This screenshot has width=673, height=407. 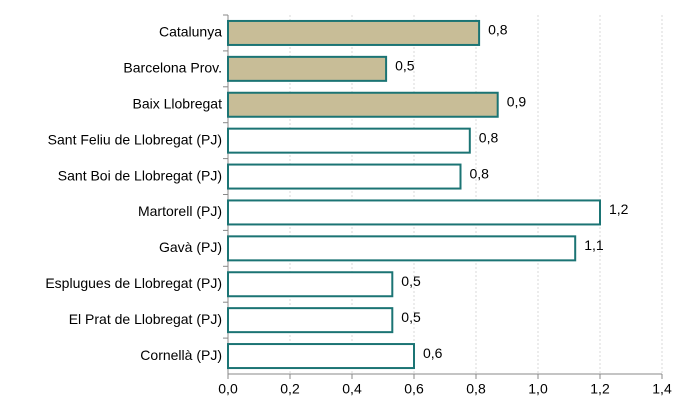 What do you see at coordinates (594, 245) in the screenshot?
I see `data-label: 1,1` at bounding box center [594, 245].